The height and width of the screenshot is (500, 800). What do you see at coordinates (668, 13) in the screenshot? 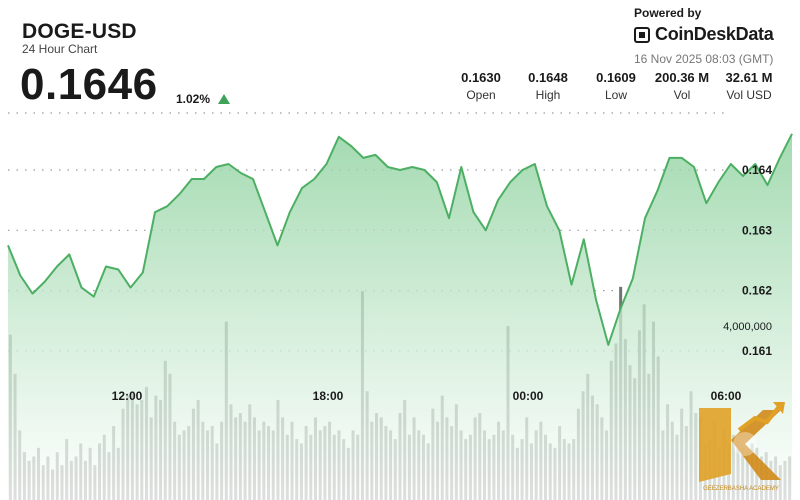
I see `powered-by-label: Powered by` at bounding box center [668, 13].